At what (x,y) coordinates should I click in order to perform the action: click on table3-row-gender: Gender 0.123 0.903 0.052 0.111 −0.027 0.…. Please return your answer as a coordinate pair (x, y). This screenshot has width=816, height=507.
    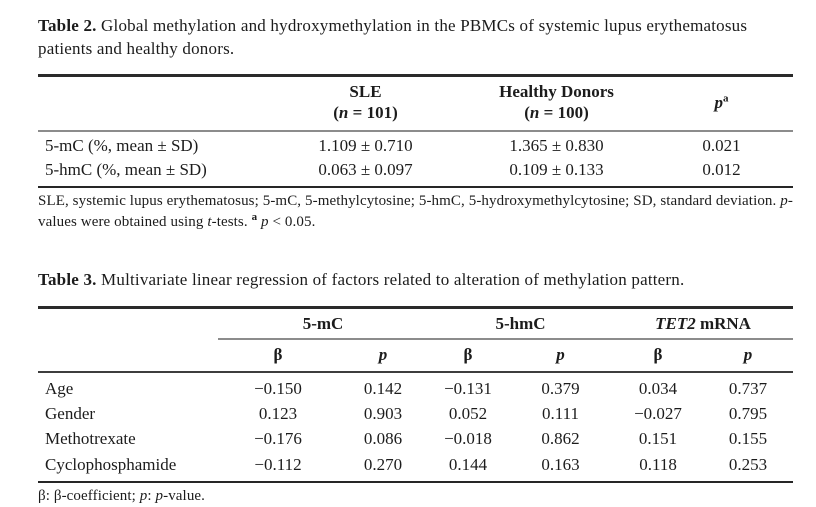
    Looking at the image, I should click on (415, 413).